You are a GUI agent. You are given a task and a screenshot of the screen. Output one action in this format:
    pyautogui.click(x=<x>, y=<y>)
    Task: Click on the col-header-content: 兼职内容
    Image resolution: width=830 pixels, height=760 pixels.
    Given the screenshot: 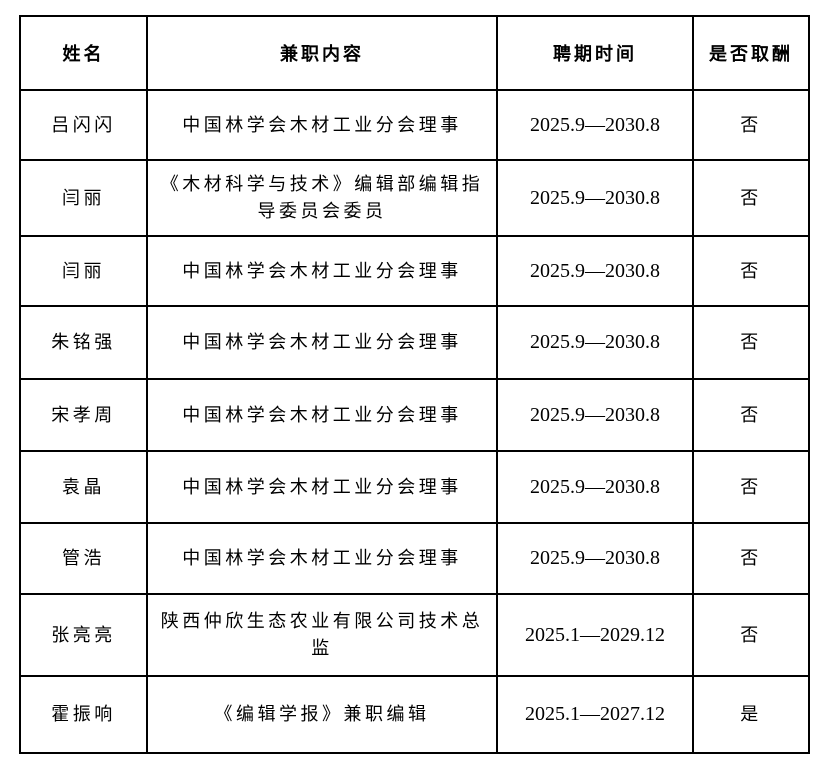 What is the action you would take?
    pyautogui.click(x=322, y=53)
    